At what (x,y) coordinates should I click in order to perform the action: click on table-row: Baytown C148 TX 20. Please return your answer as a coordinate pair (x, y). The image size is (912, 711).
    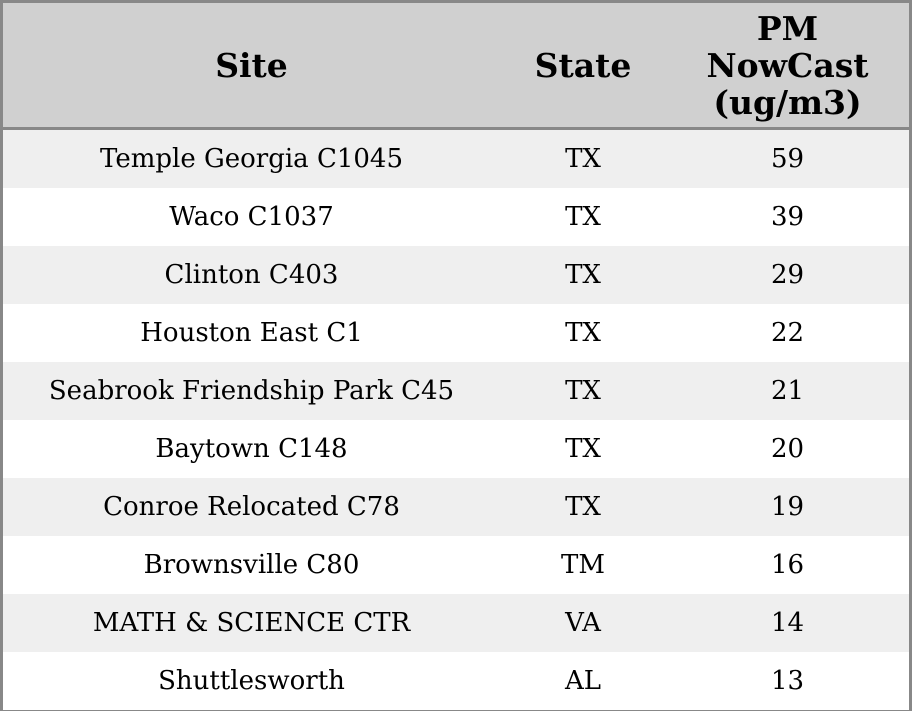
    Looking at the image, I should click on (456, 449).